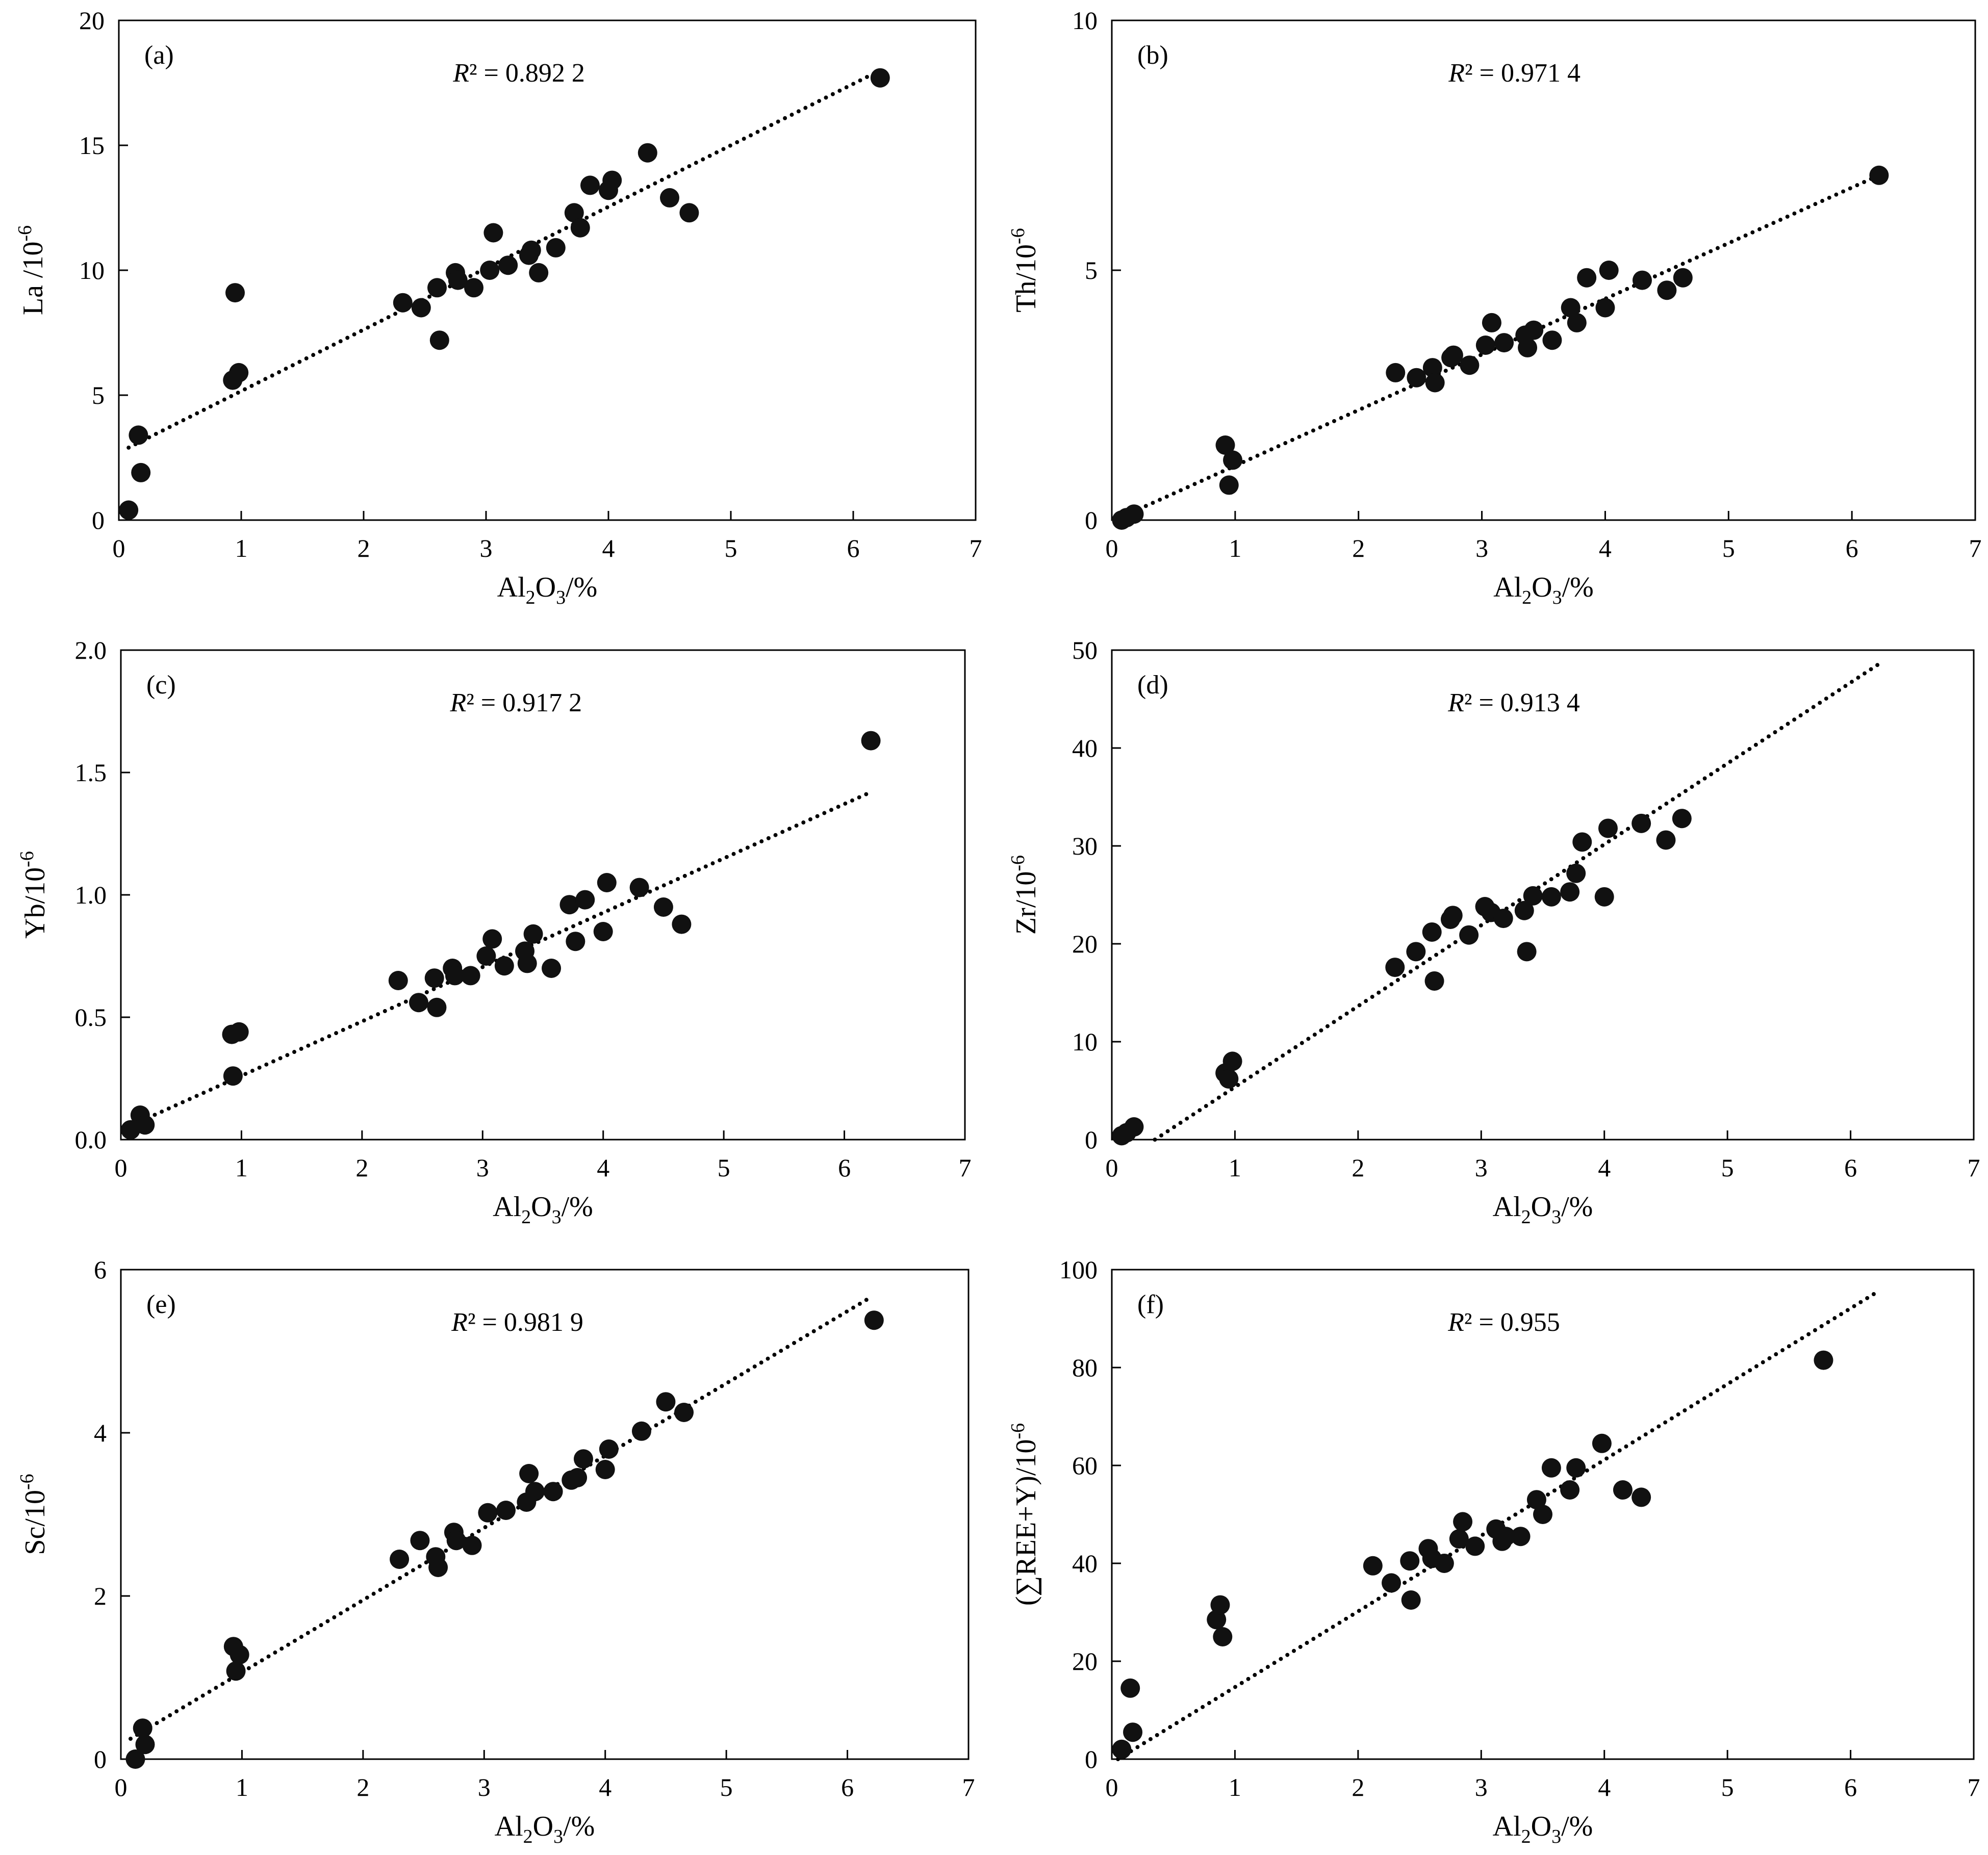 The image size is (1988, 1855). I want to click on y-tick-label: 1.5, so click(91, 772).